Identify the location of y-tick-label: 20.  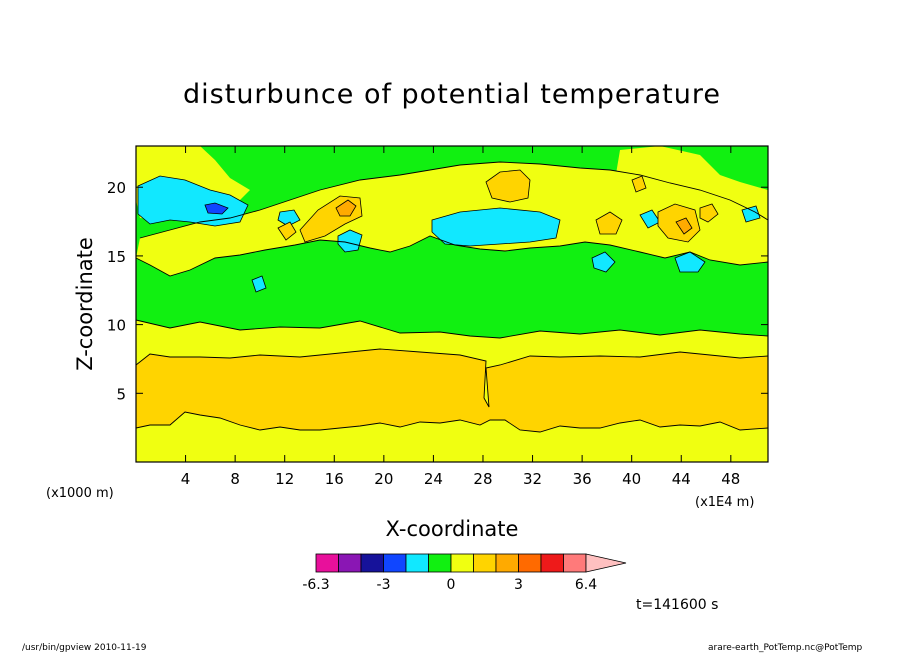
(116, 188).